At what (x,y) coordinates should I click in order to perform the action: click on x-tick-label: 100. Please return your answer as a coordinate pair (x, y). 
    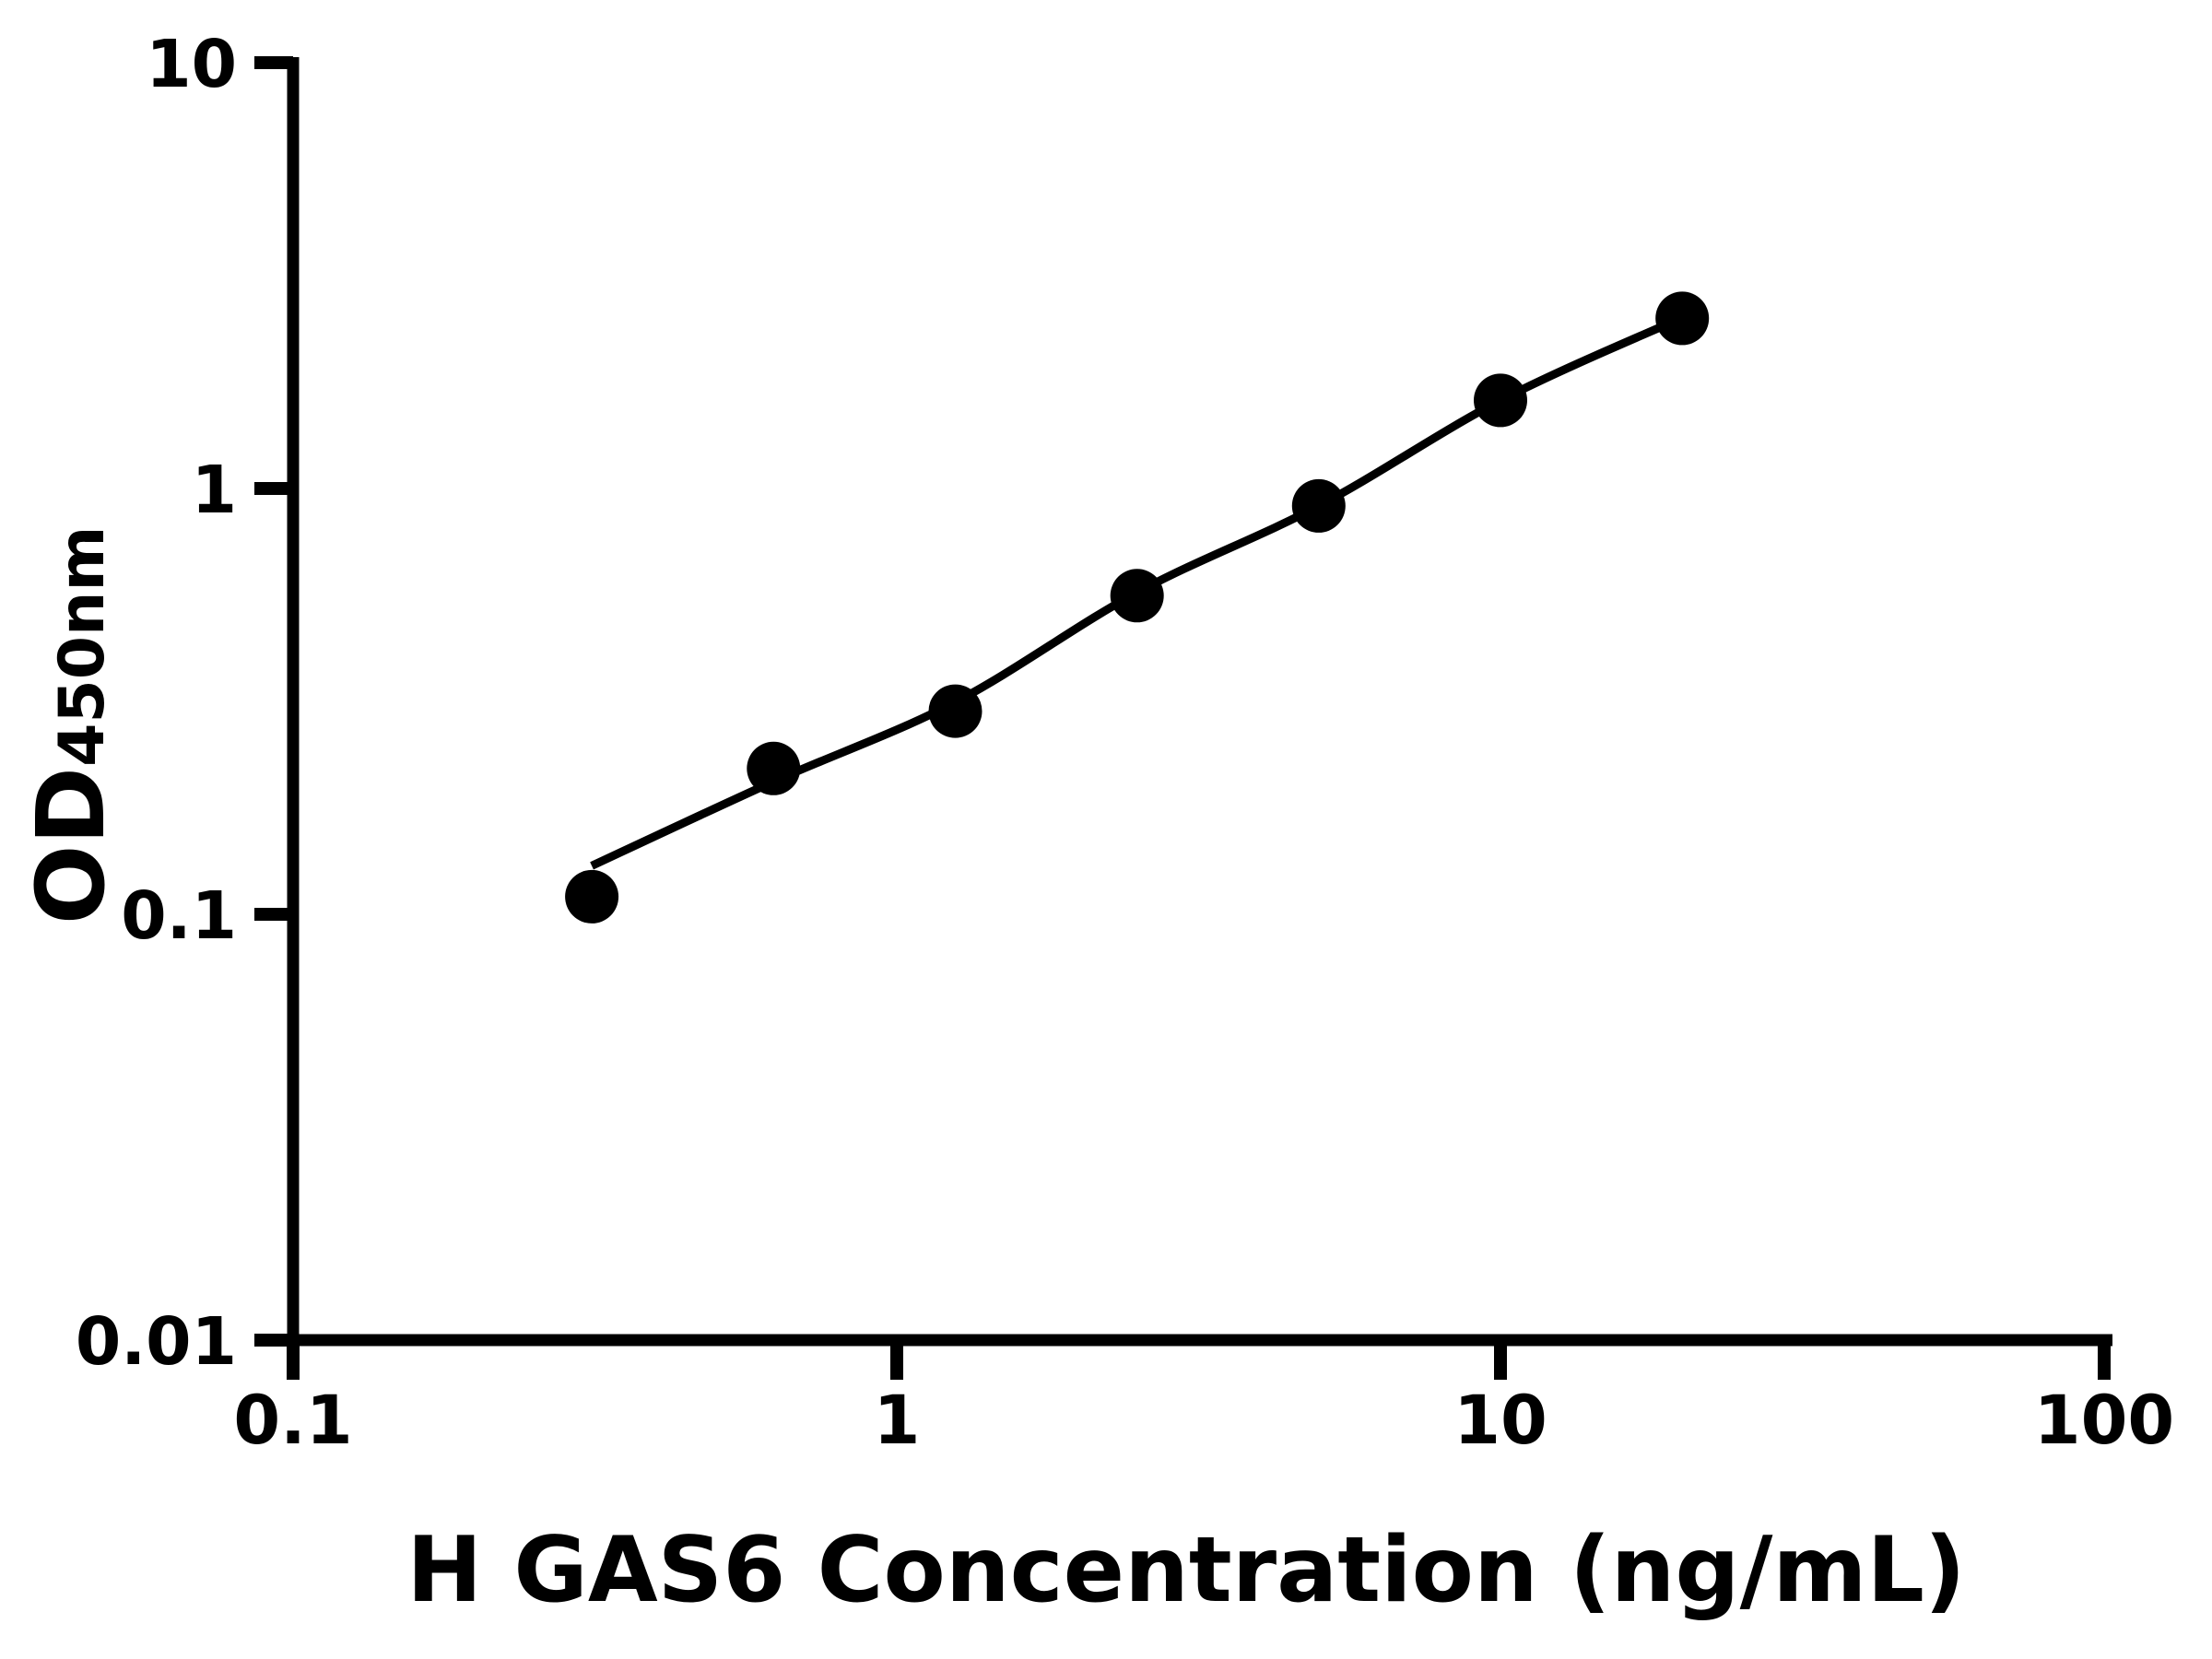
    Looking at the image, I should click on (2104, 1421).